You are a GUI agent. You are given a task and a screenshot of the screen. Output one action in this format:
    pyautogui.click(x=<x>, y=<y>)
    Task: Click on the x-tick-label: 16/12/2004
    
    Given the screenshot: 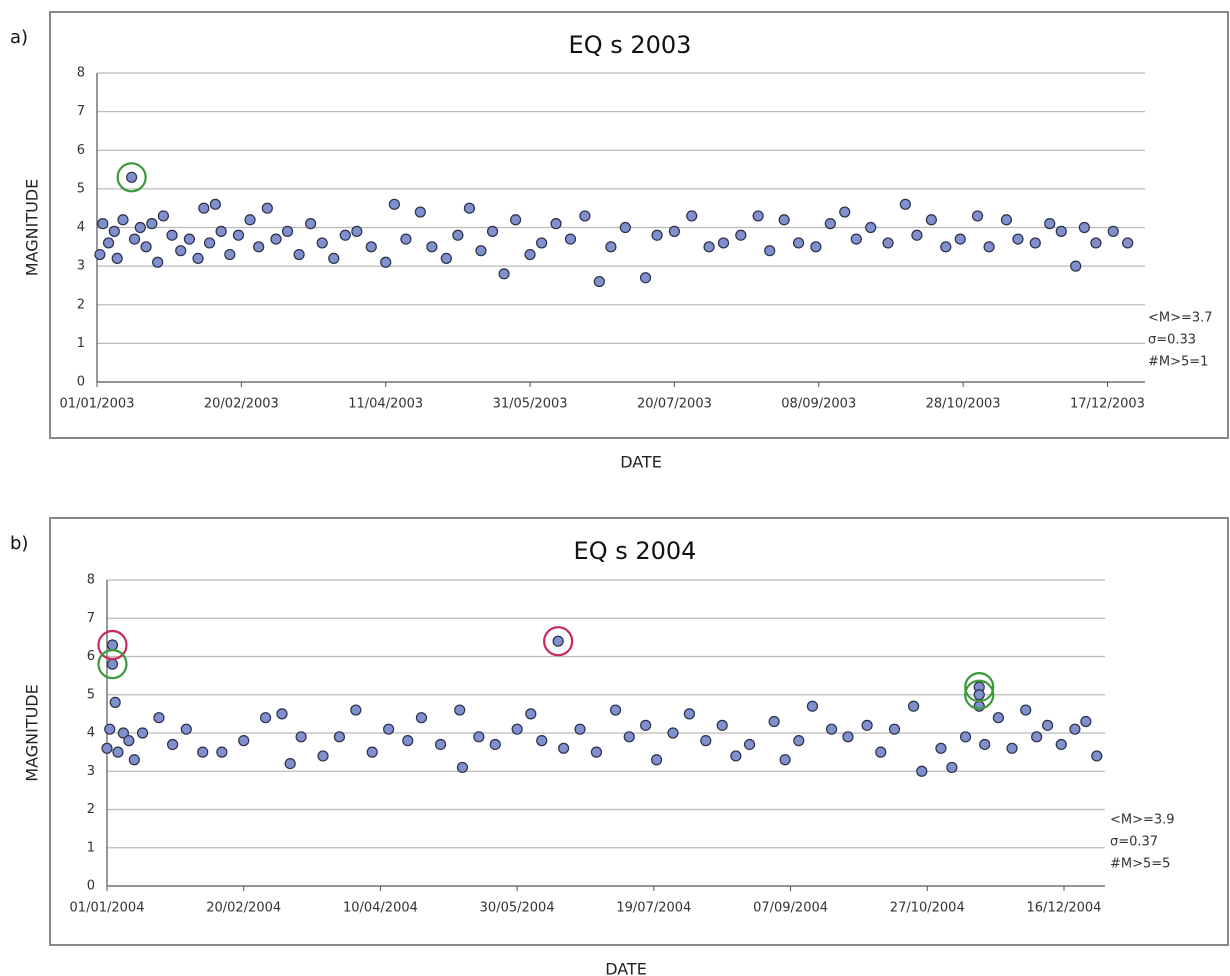 What is the action you would take?
    pyautogui.click(x=1064, y=908)
    